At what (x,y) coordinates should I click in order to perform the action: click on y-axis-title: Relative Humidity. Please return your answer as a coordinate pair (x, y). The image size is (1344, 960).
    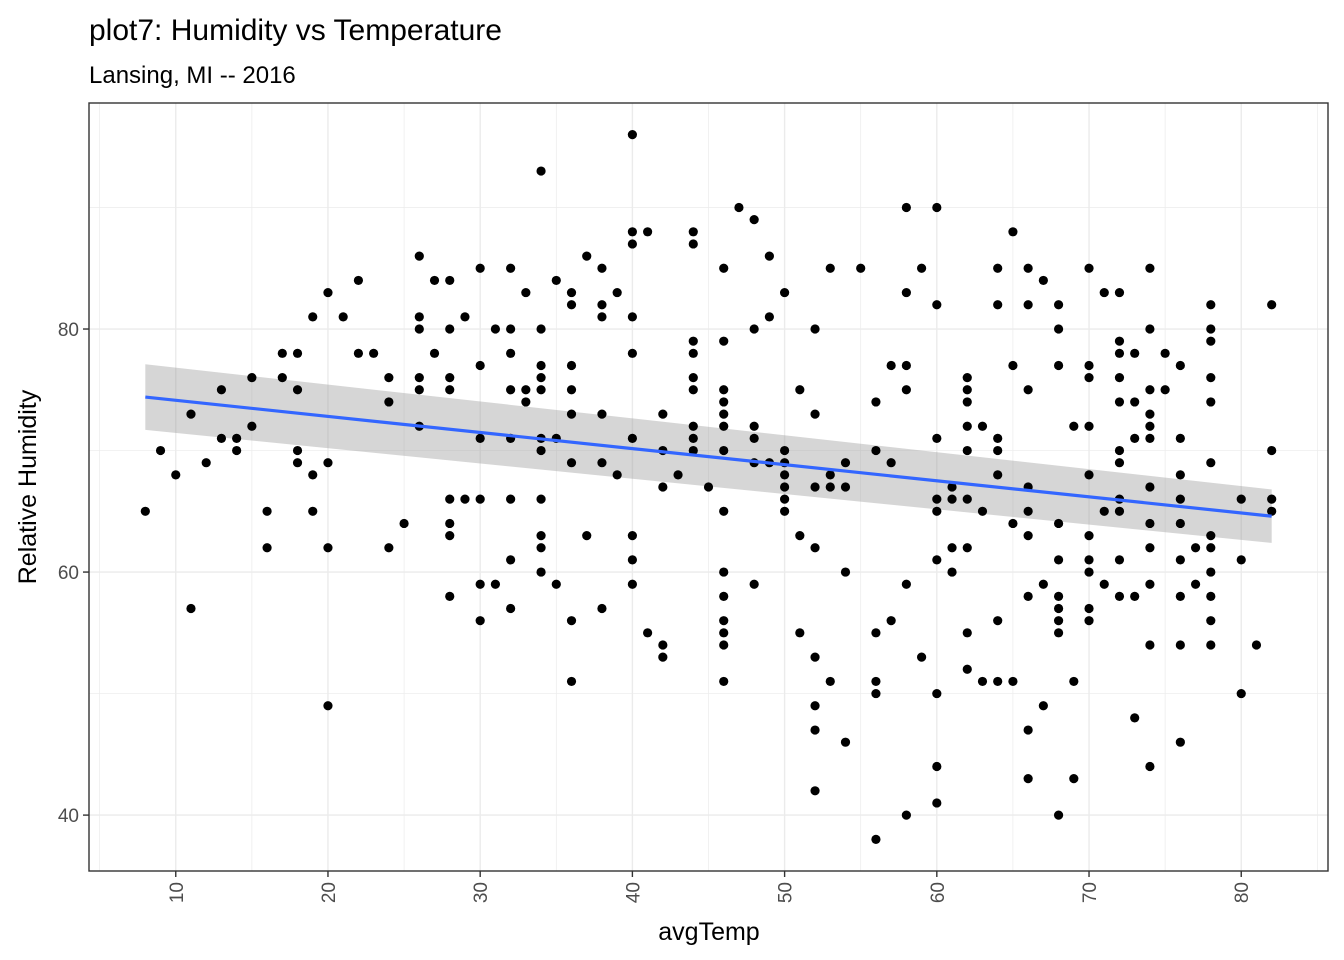
    Looking at the image, I should click on (28, 486).